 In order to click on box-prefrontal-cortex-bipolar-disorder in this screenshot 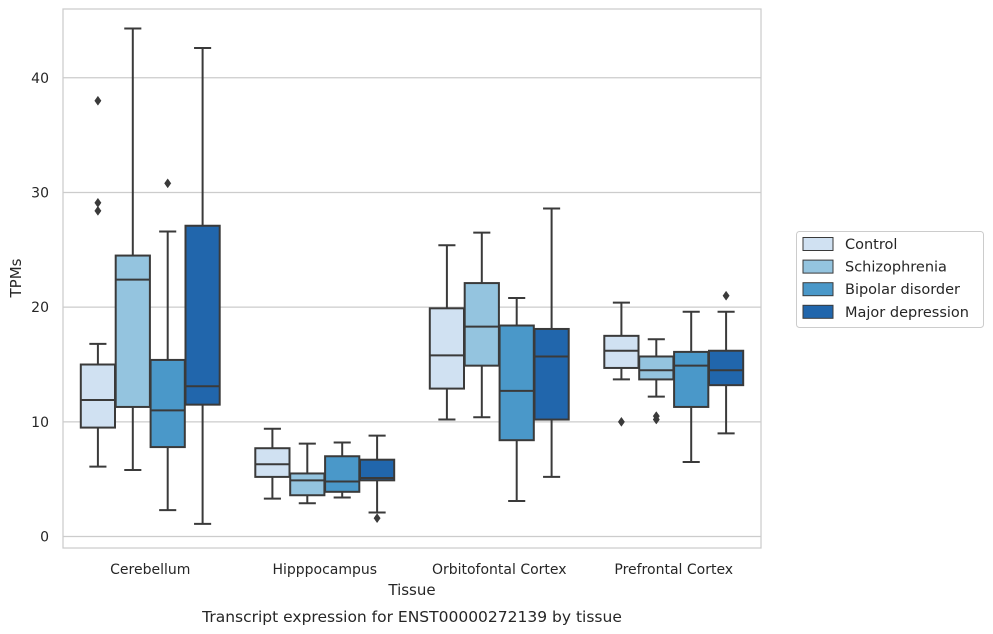, I will do `click(691, 386)`.